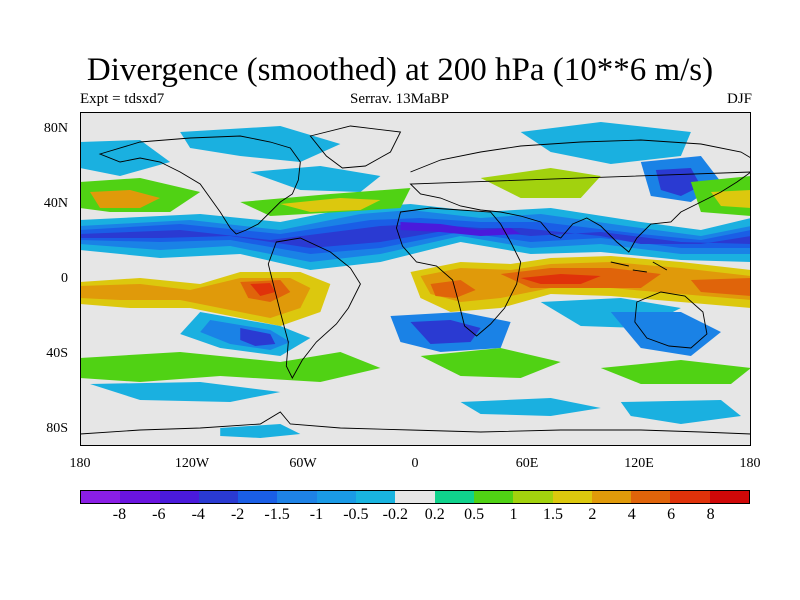 This screenshot has height=600, width=800. What do you see at coordinates (671, 514) in the screenshot?
I see `colorbar-label: 6` at bounding box center [671, 514].